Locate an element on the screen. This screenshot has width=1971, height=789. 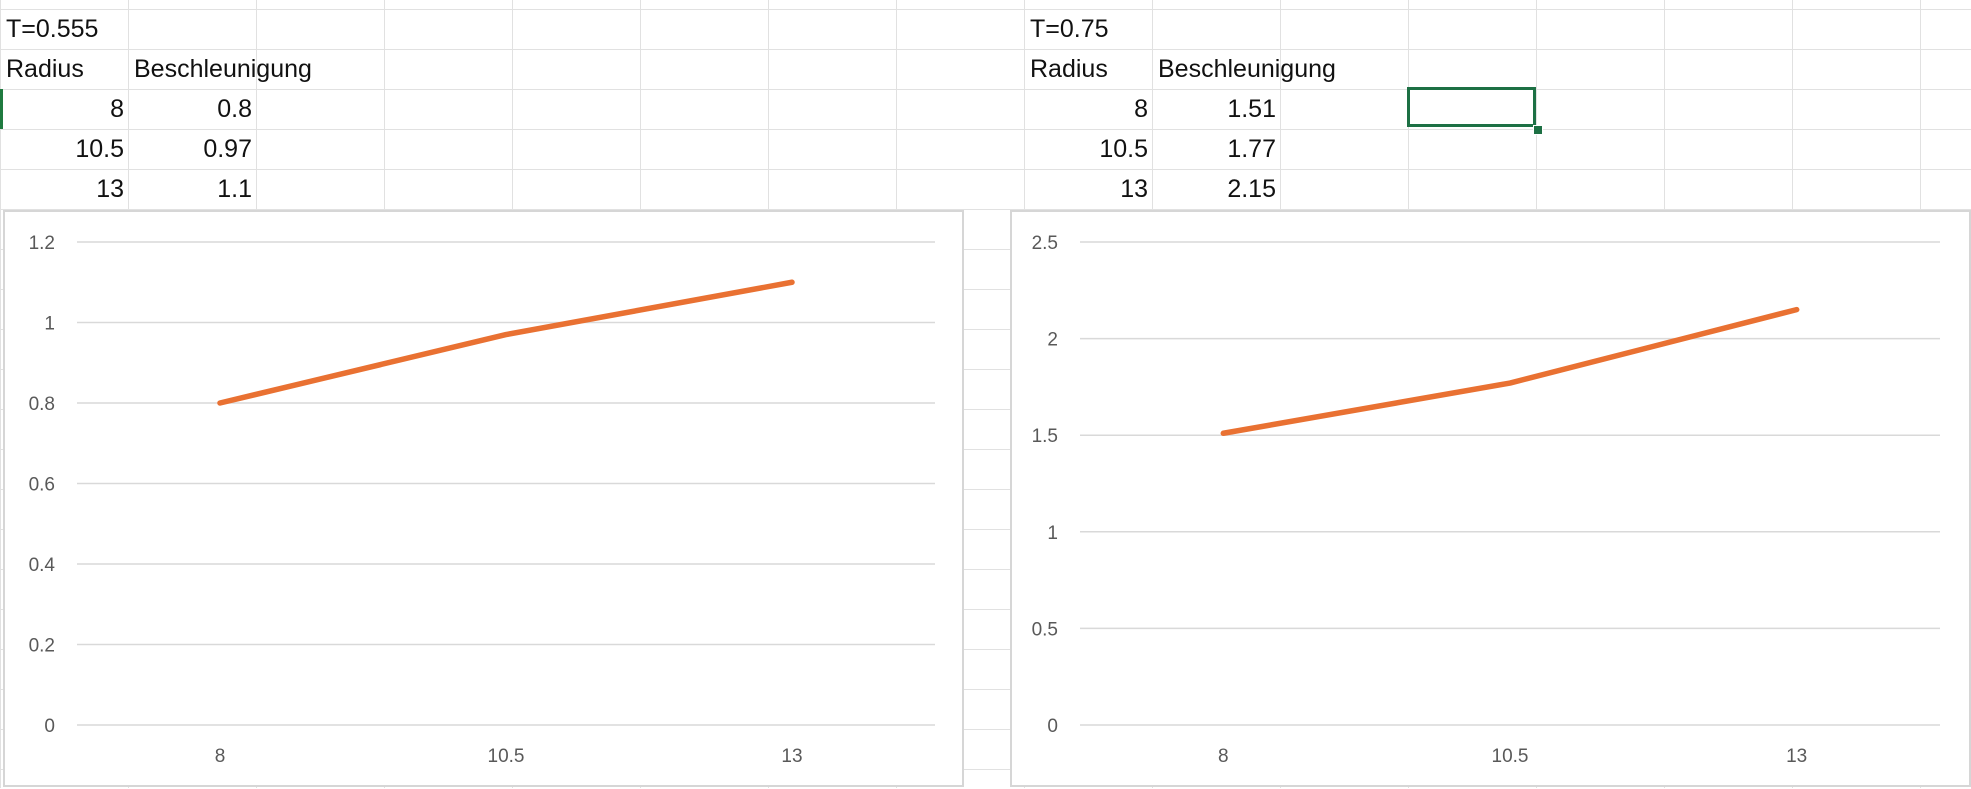
left-header-beschleunigung: Beschleunigung is located at coordinates (223, 69).